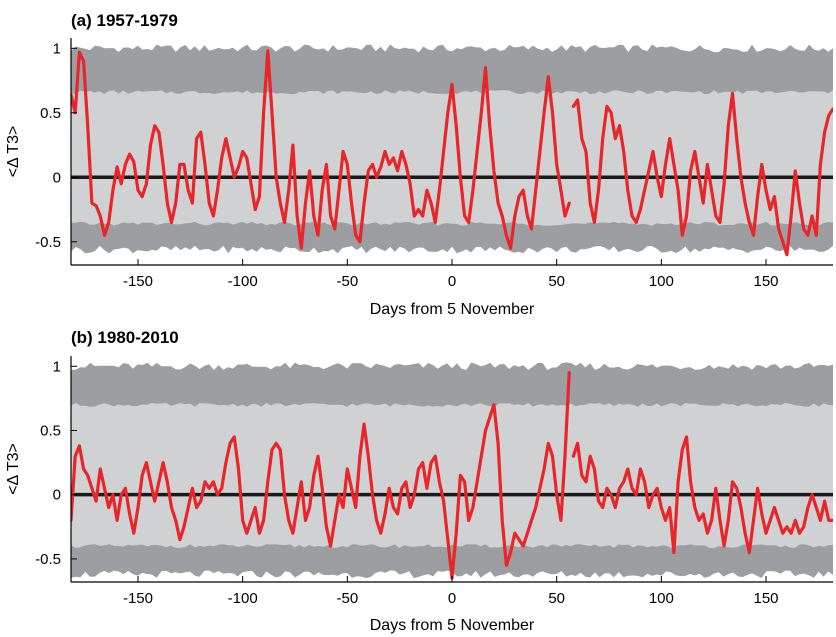 The width and height of the screenshot is (836, 637). What do you see at coordinates (125, 337) in the screenshot?
I see `panel-title: (b) 1980-2010` at bounding box center [125, 337].